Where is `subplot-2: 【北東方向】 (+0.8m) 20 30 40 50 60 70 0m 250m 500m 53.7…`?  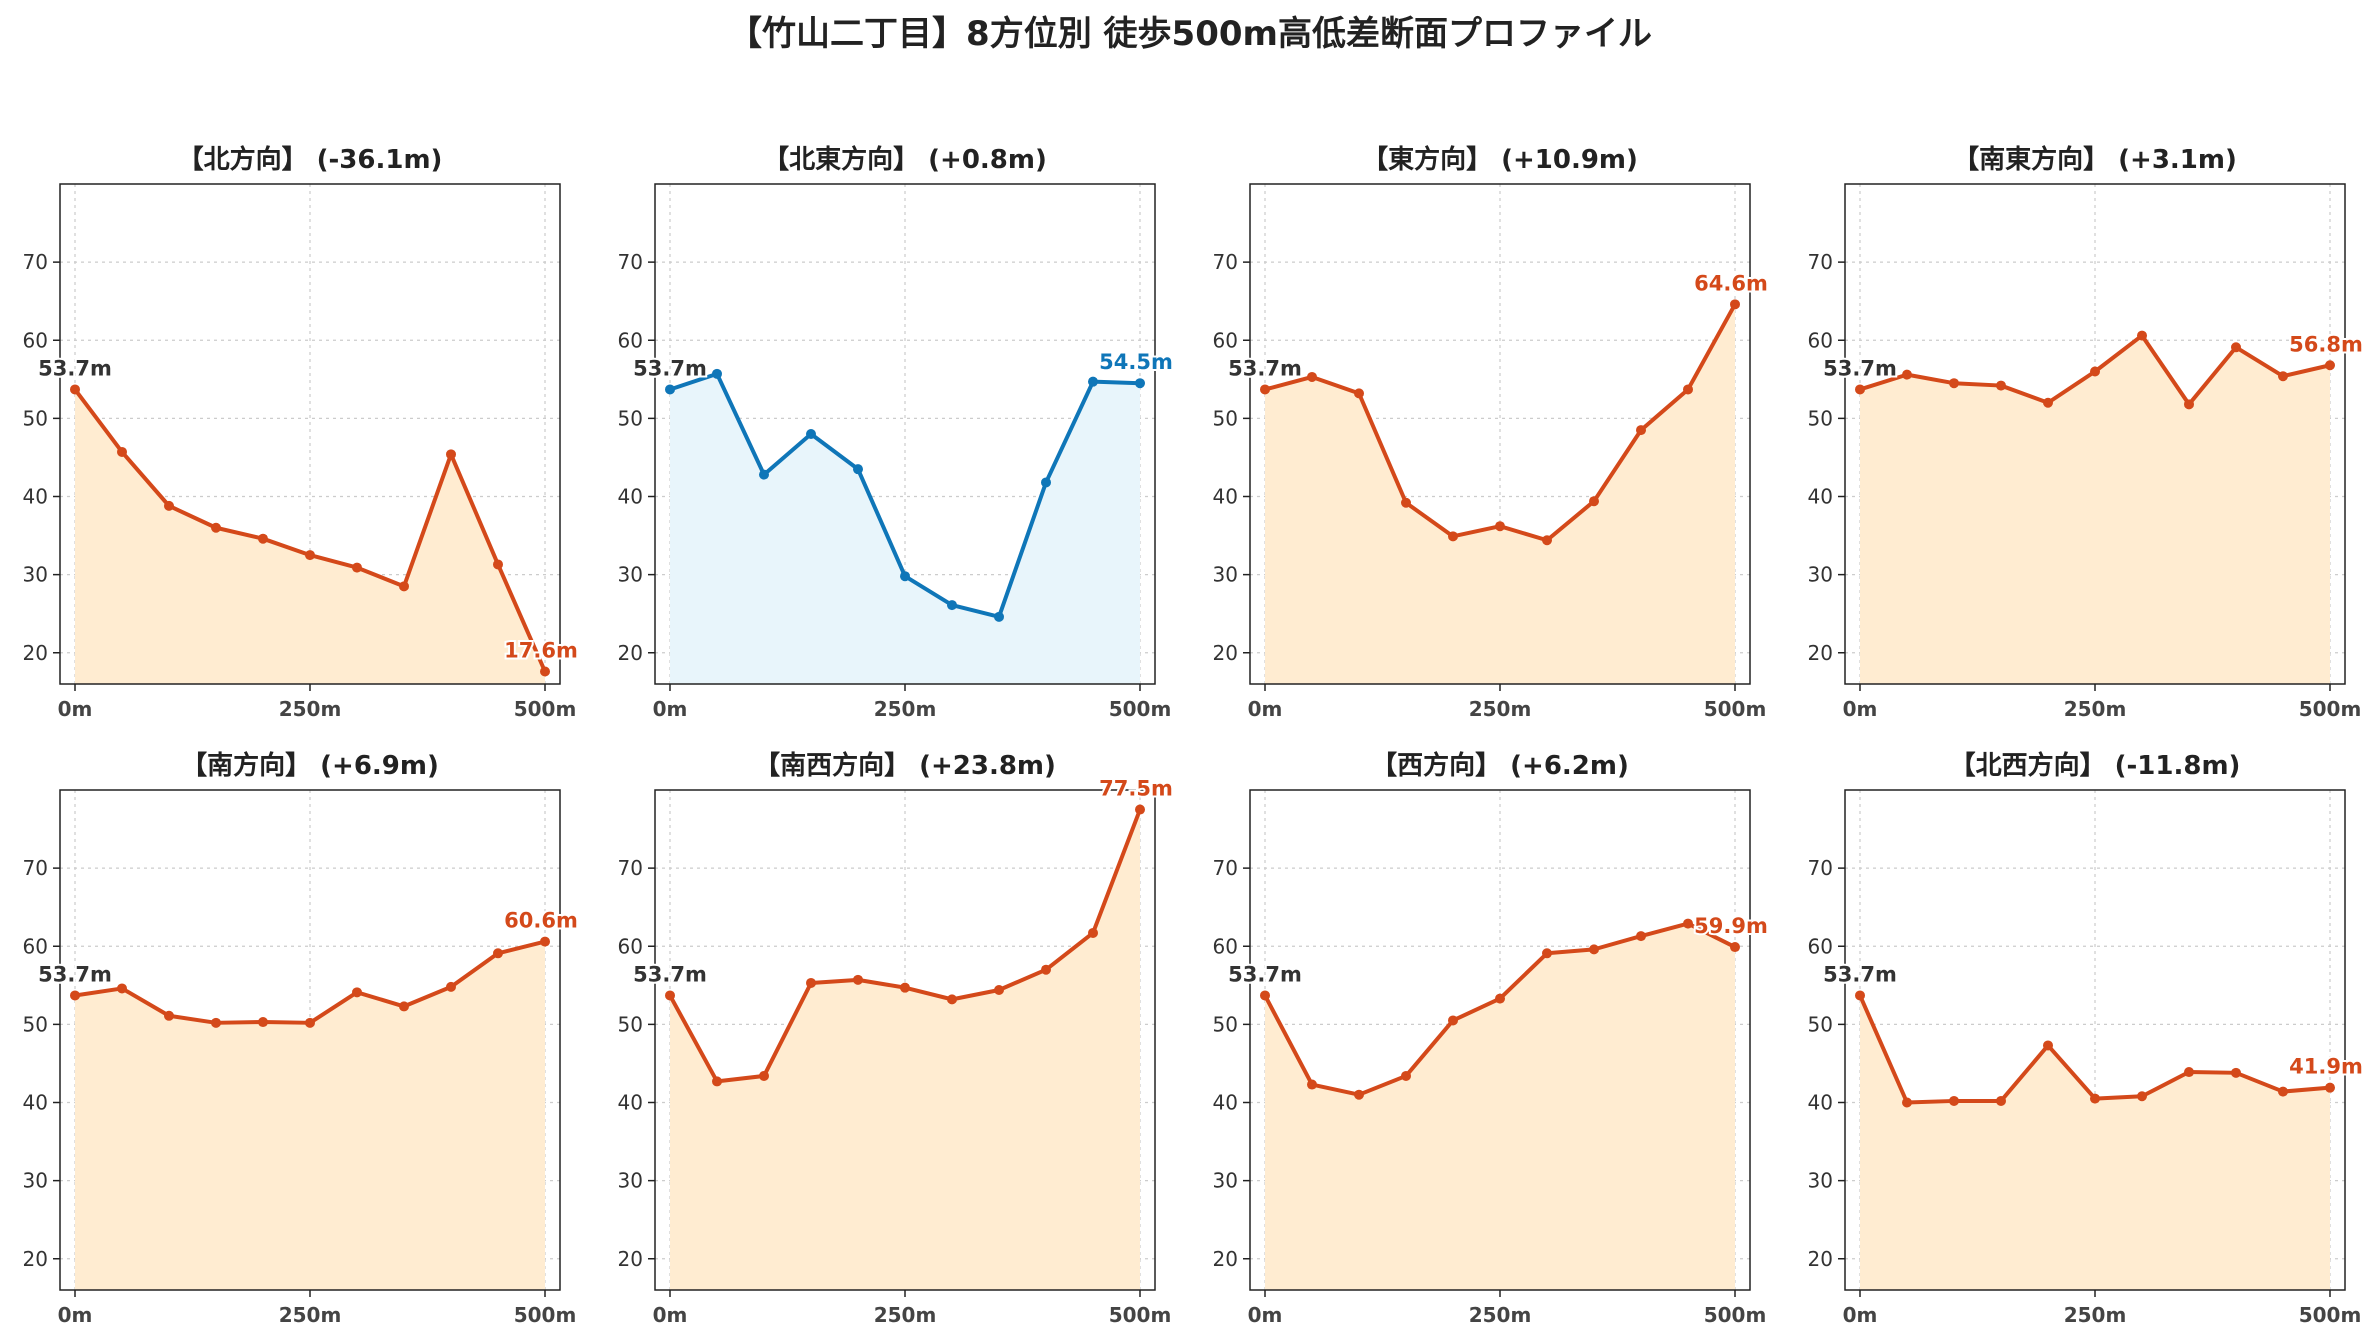
subplot-2: 【北東方向】 (+0.8m) 20 30 40 50 60 70 0m 250m 500m 53.7… is located at coordinates (896, 432).